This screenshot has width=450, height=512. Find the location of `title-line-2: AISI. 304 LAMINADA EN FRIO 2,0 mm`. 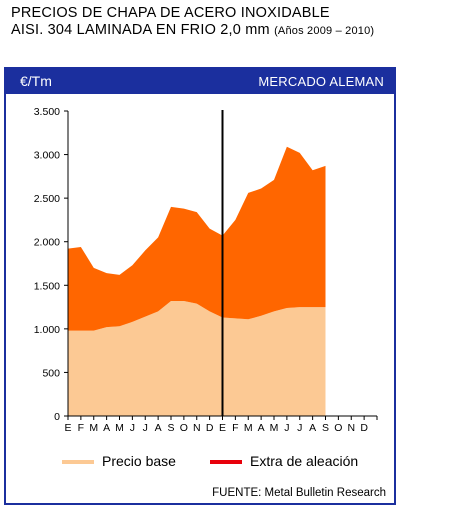

title-line-2: AISI. 304 LAMINADA EN FRIO 2,0 mm is located at coordinates (140, 30).